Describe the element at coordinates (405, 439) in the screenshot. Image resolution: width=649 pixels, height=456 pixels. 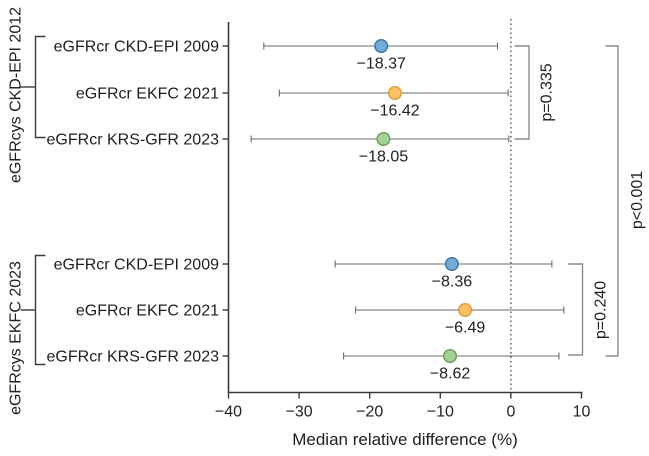
I see `x-axis-title: Median relative difference (%)` at that location.